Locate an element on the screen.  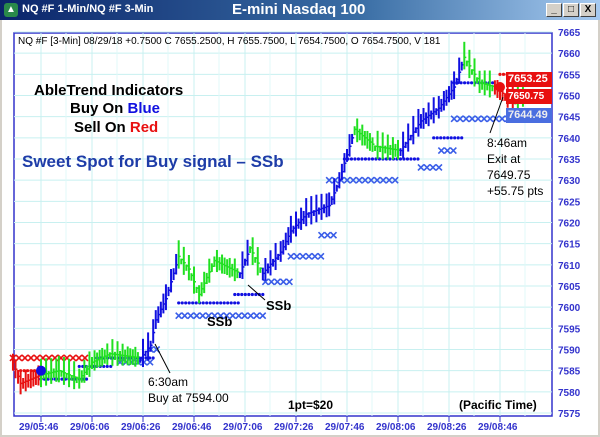
y-tick-label: 7580 is located at coordinates (569, 393).